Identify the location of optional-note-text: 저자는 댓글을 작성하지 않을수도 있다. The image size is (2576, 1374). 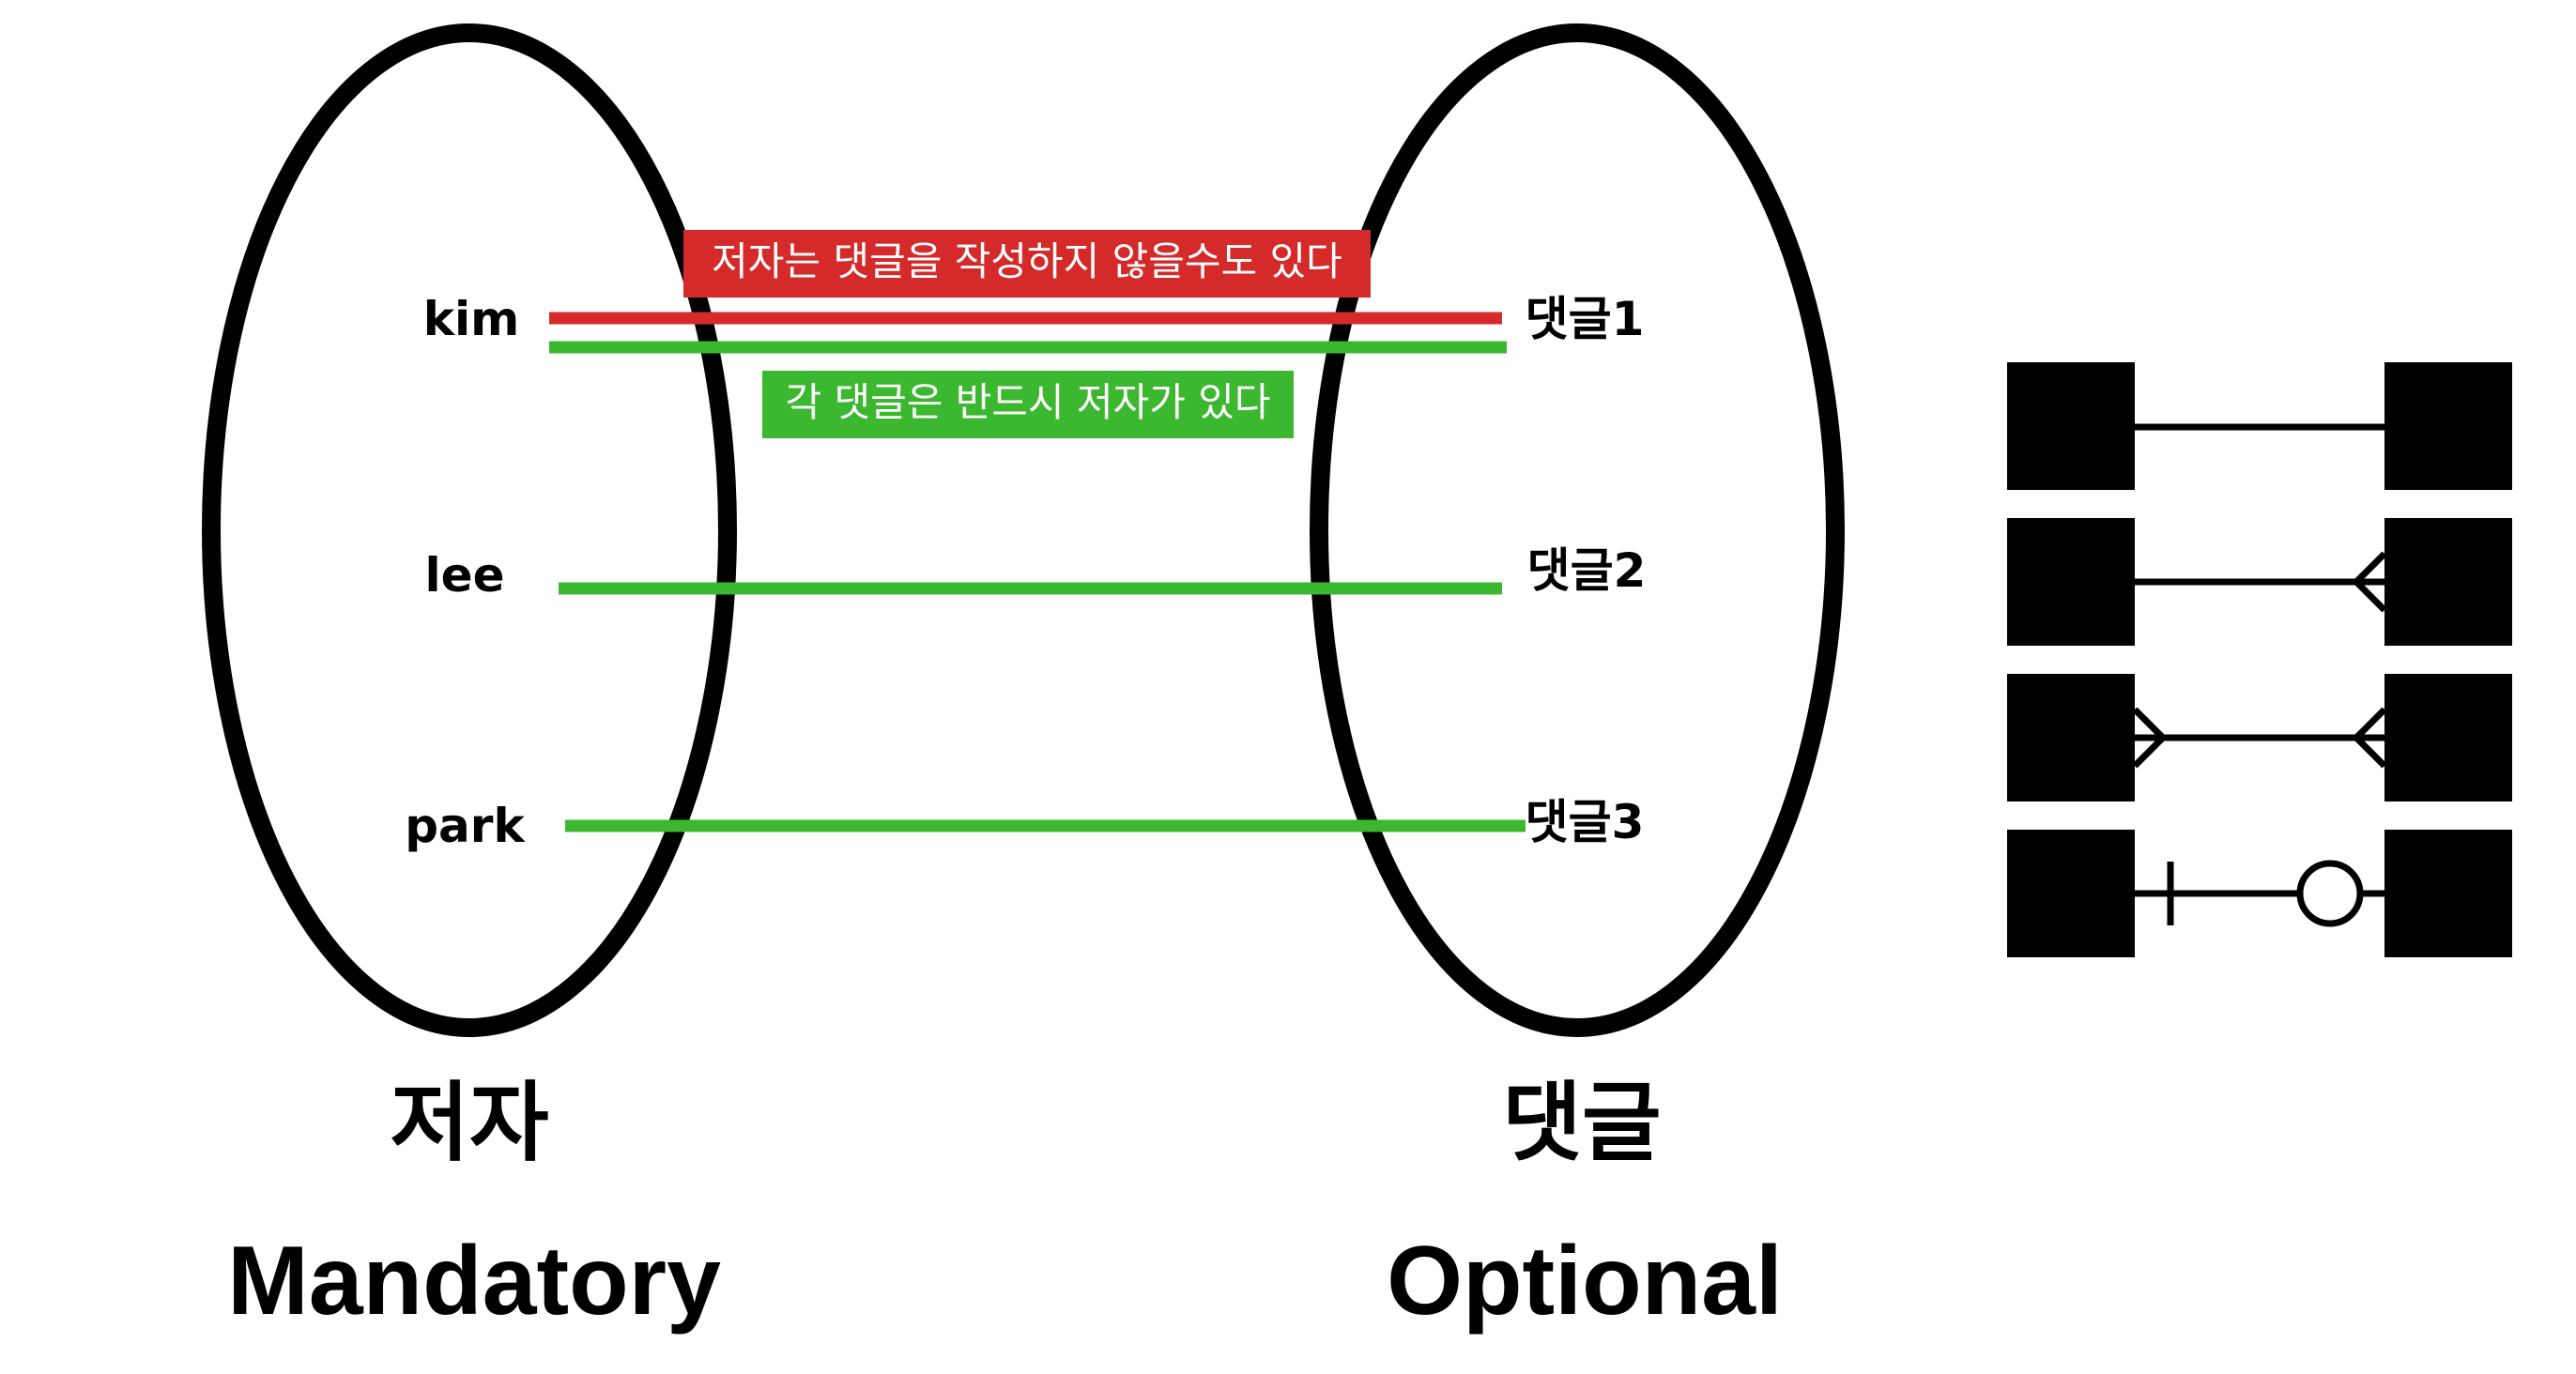
(1027, 261).